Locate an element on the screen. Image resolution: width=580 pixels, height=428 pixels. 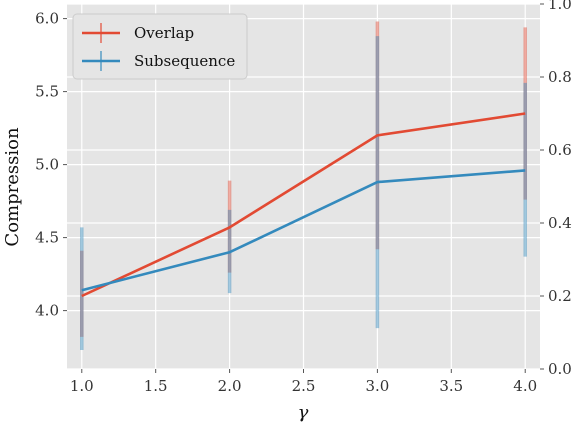
x-tick-label: 1.0 is located at coordinates (82, 386).